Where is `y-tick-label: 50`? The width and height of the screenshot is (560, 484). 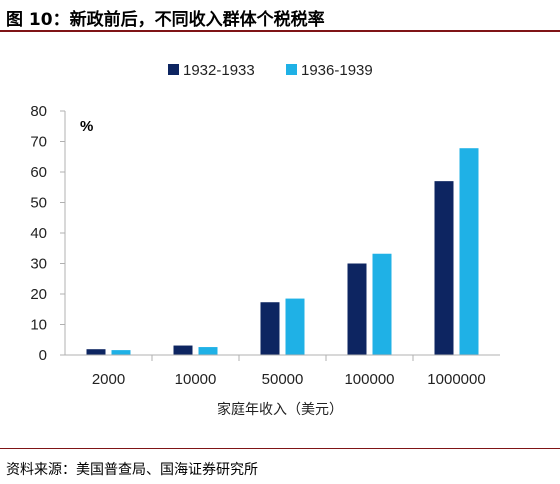
y-tick-label: 50 is located at coordinates (38, 203).